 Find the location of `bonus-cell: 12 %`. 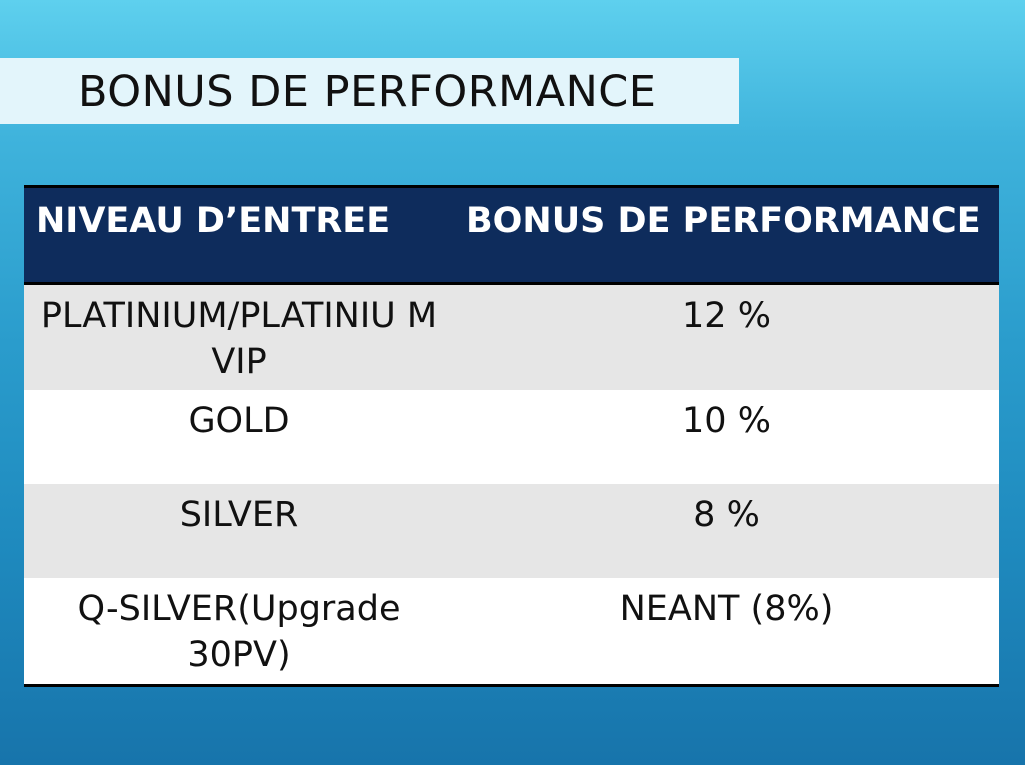

bonus-cell: 12 % is located at coordinates (726, 316).